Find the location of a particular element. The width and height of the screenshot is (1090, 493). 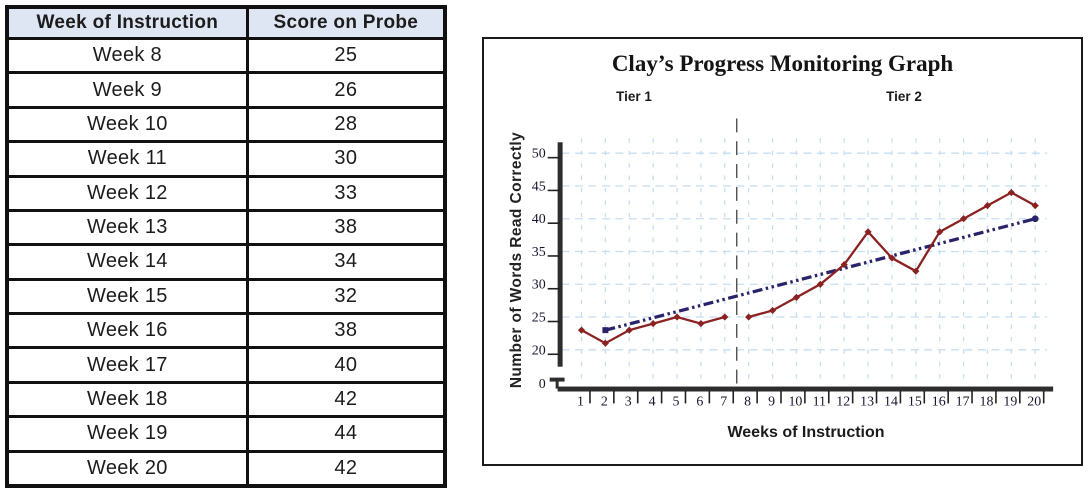

x-axis-title: Weeks of Instruction is located at coordinates (806, 432).